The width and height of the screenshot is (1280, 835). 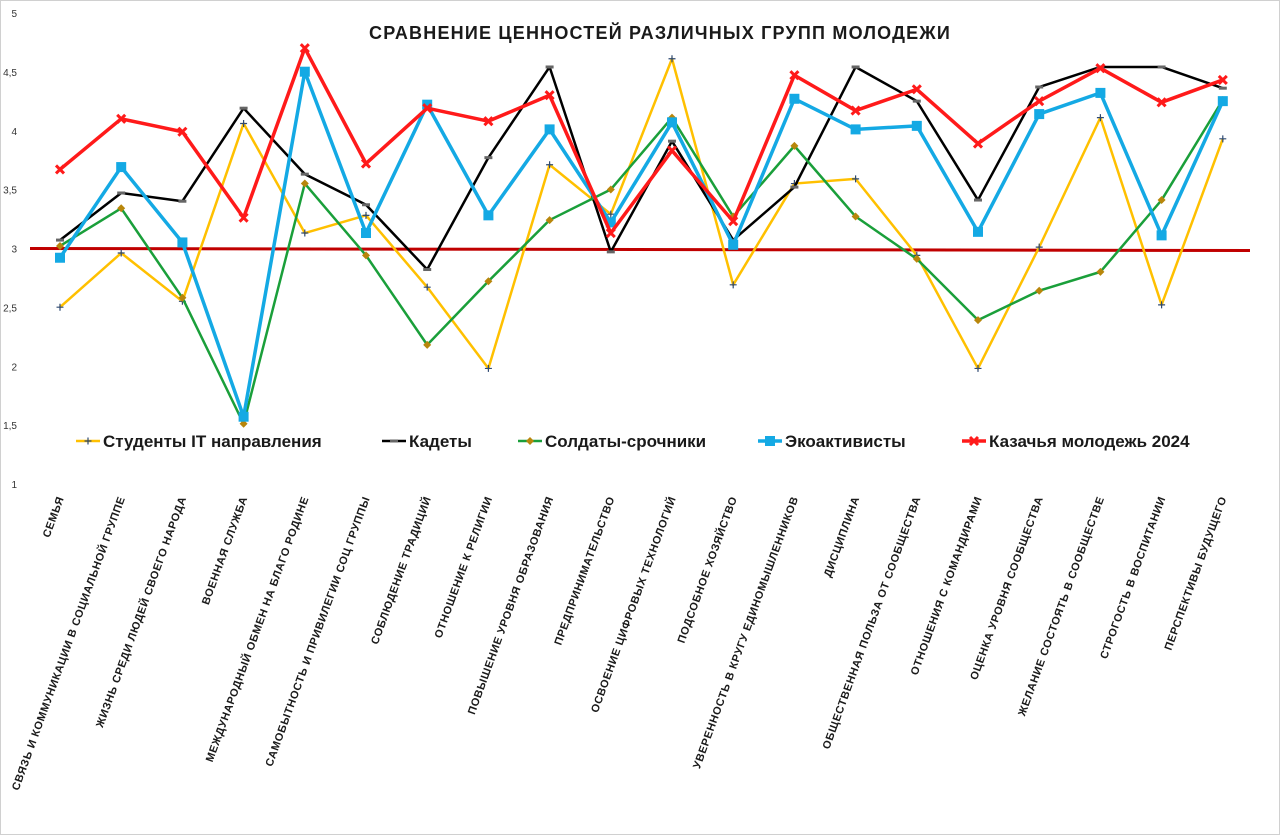 What do you see at coordinates (14, 485) in the screenshot?
I see `y-tick-label: 1` at bounding box center [14, 485].